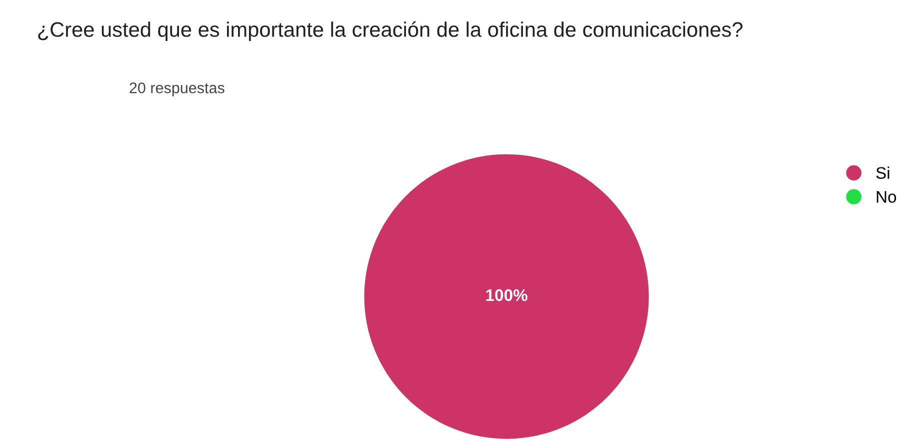 The height and width of the screenshot is (446, 921). I want to click on legend-label: No, so click(886, 197).